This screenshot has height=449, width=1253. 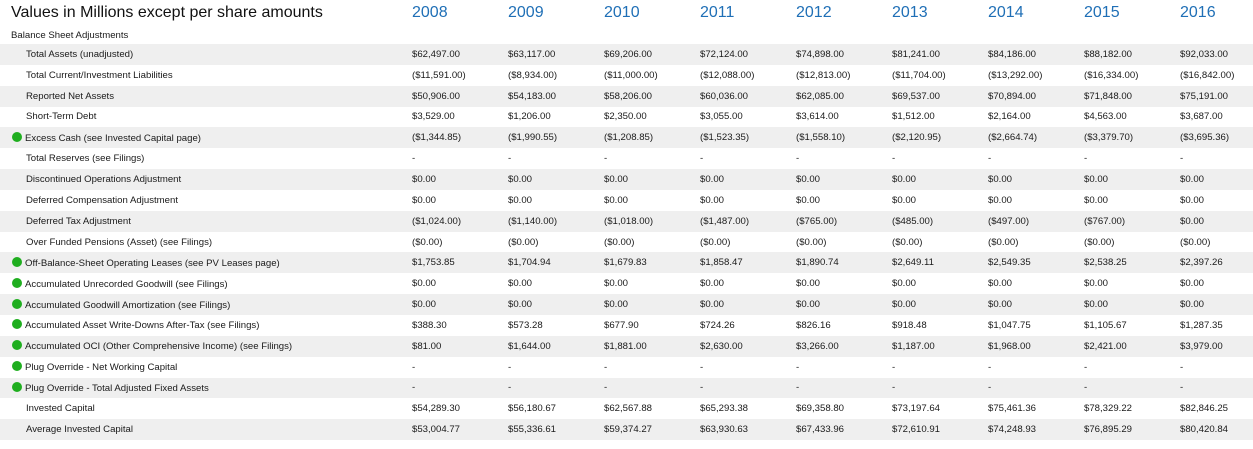 I want to click on year-link: 2013, so click(x=910, y=12).